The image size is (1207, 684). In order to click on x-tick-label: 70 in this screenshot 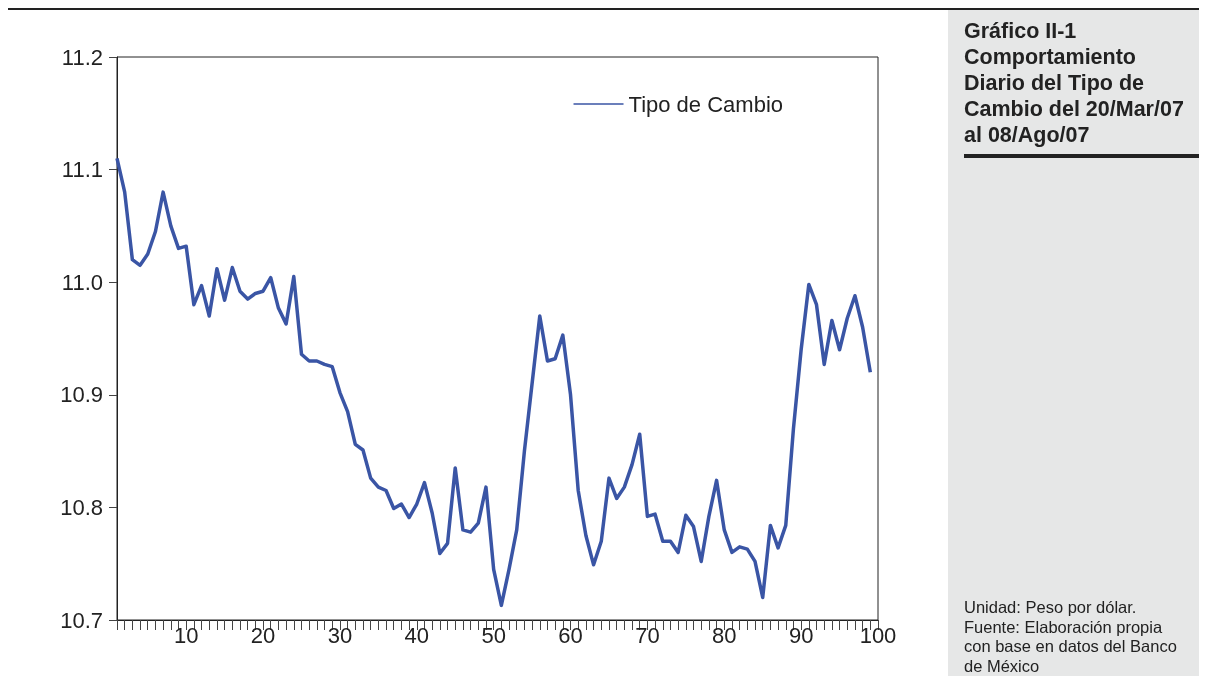, I will do `click(647, 635)`.